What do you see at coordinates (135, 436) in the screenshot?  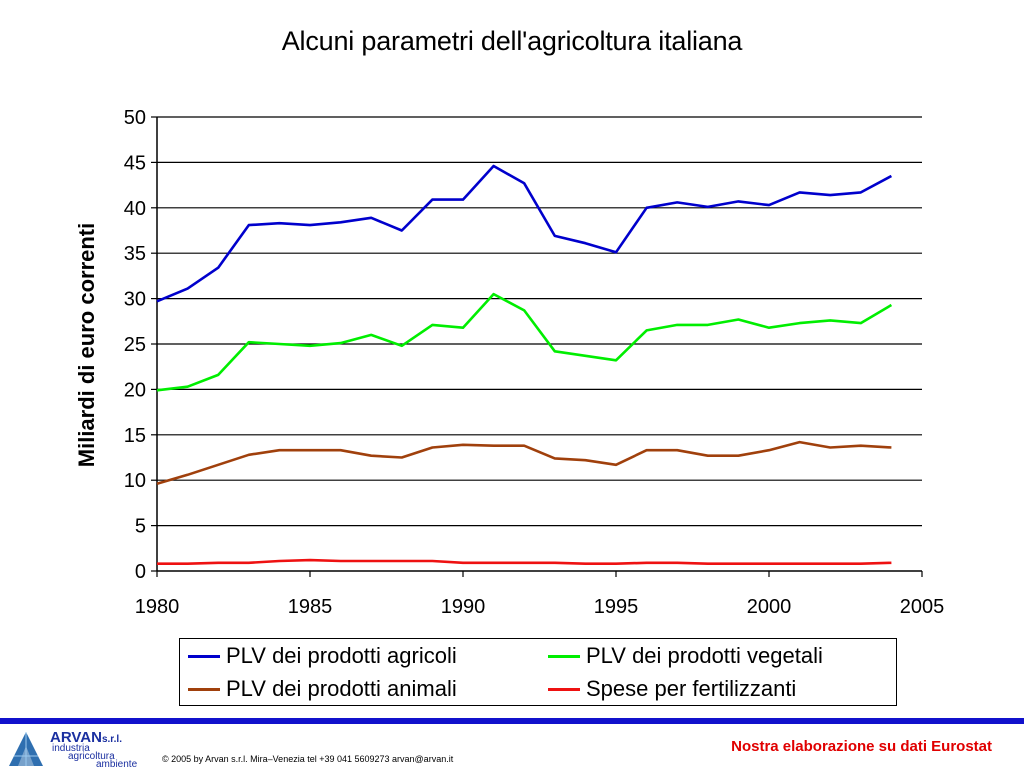 I see `y-tick-label: 15` at bounding box center [135, 436].